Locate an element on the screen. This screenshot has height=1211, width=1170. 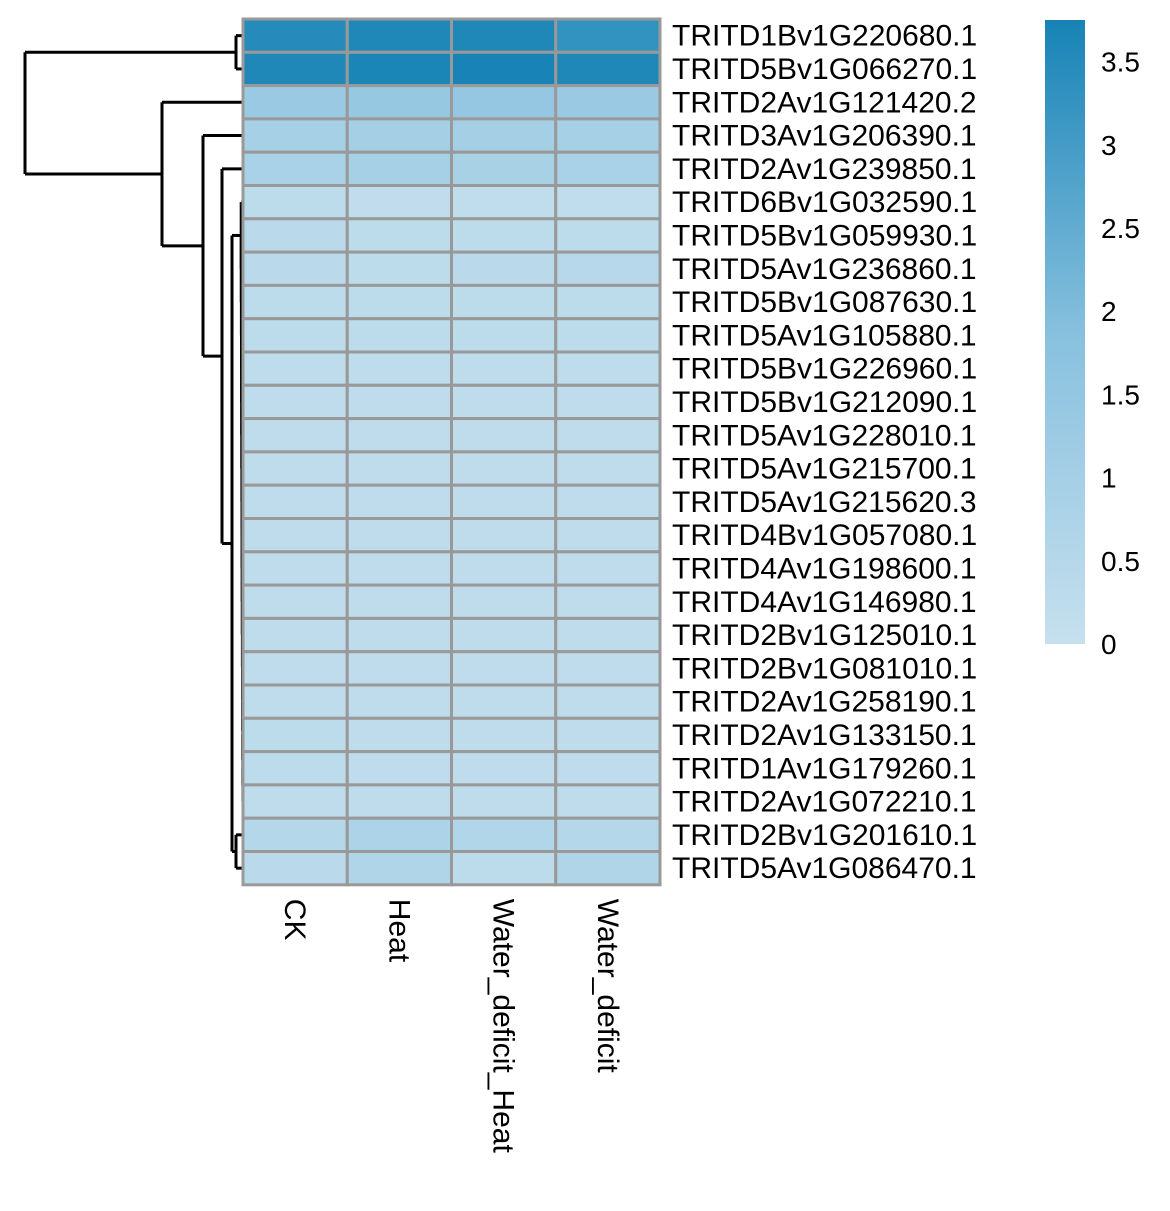
legend-tick-label: 0 is located at coordinates (1109, 644).